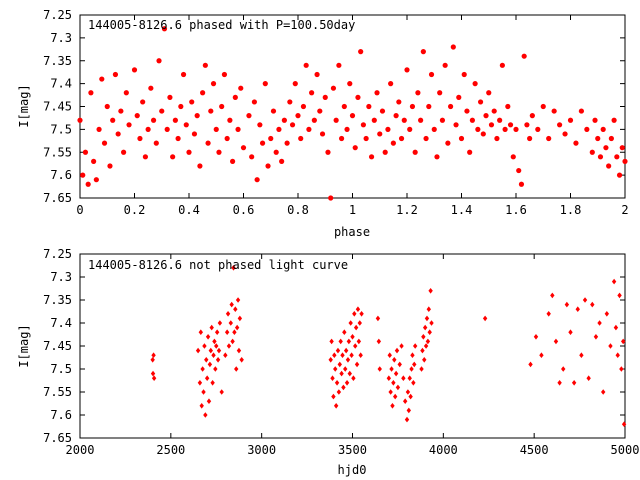 The image size is (640, 480). Describe the element at coordinates (261, 450) in the screenshot. I see `unphased-x-tick-label: 3000` at that location.